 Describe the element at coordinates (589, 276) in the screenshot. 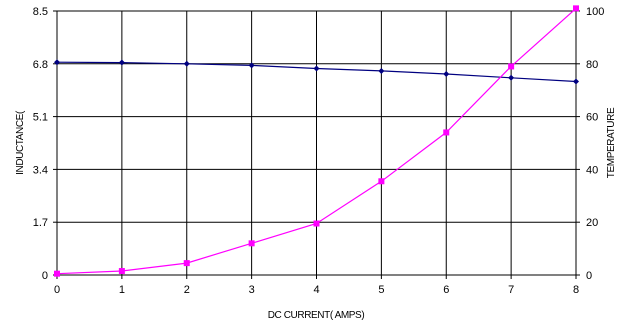

I see `y-right-tick-label: 0` at that location.